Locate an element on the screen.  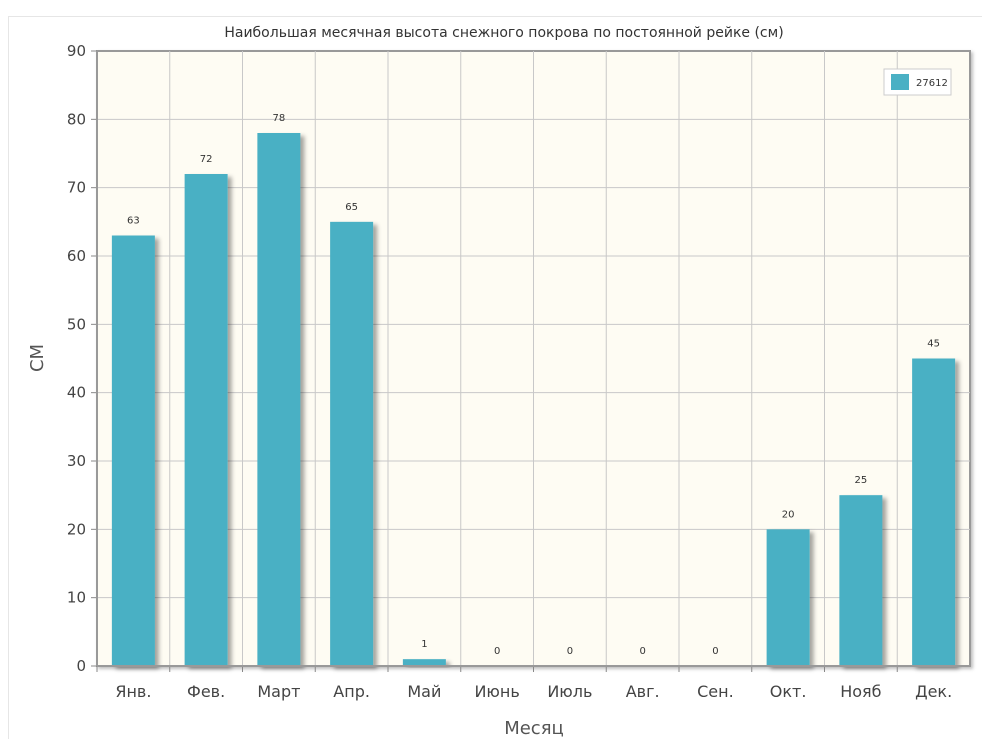
x-tick-label: Июнь is located at coordinates (496, 691).